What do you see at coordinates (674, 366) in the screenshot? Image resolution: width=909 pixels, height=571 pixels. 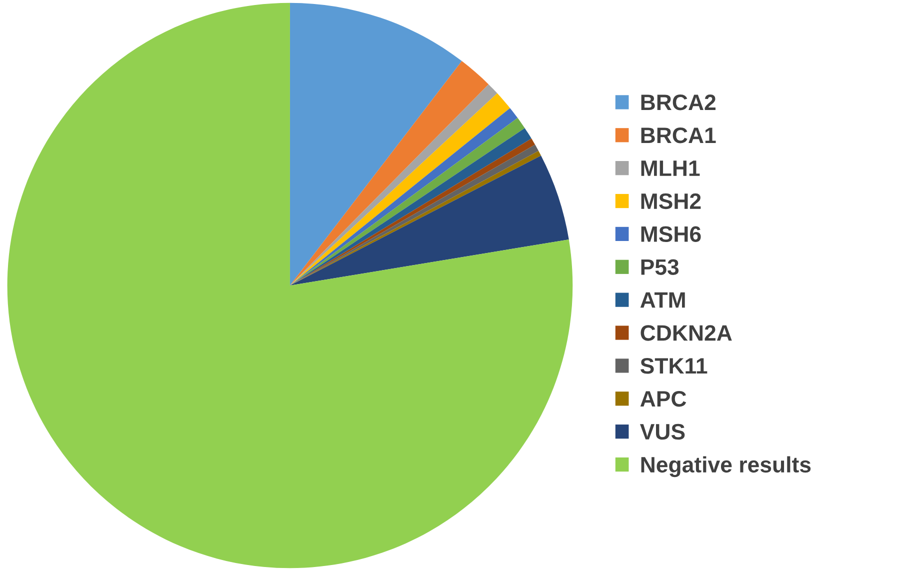 I see `legend-label: STK11` at bounding box center [674, 366].